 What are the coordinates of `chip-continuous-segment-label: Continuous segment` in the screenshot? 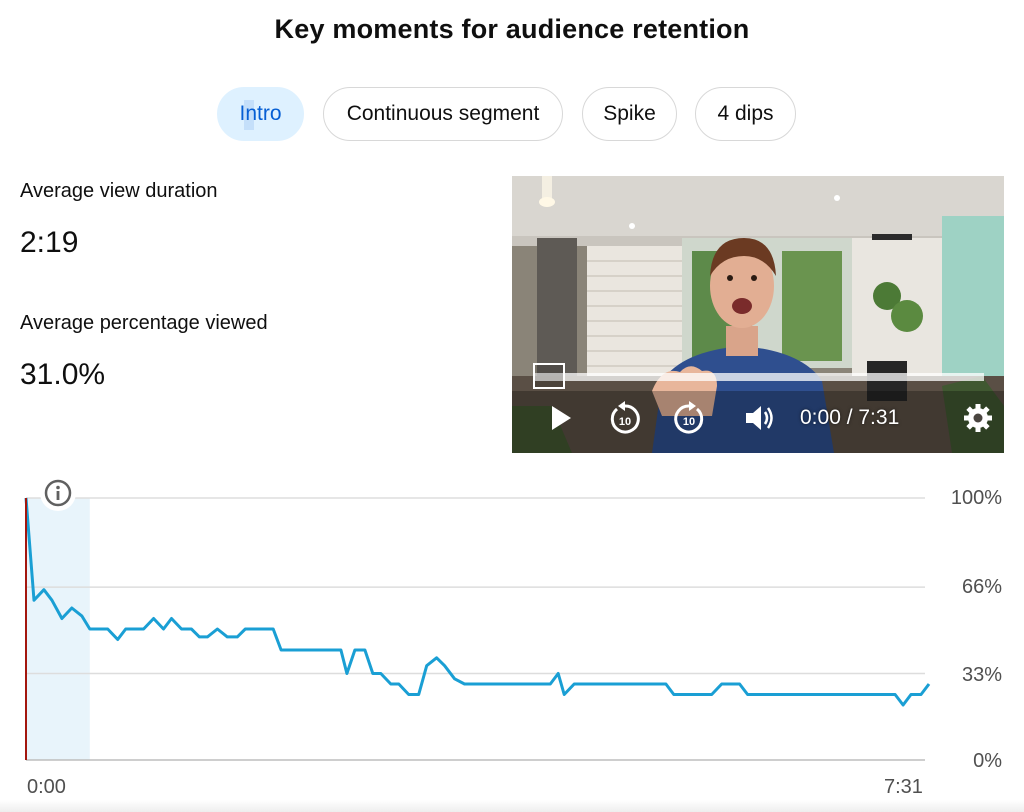 It's located at (443, 113).